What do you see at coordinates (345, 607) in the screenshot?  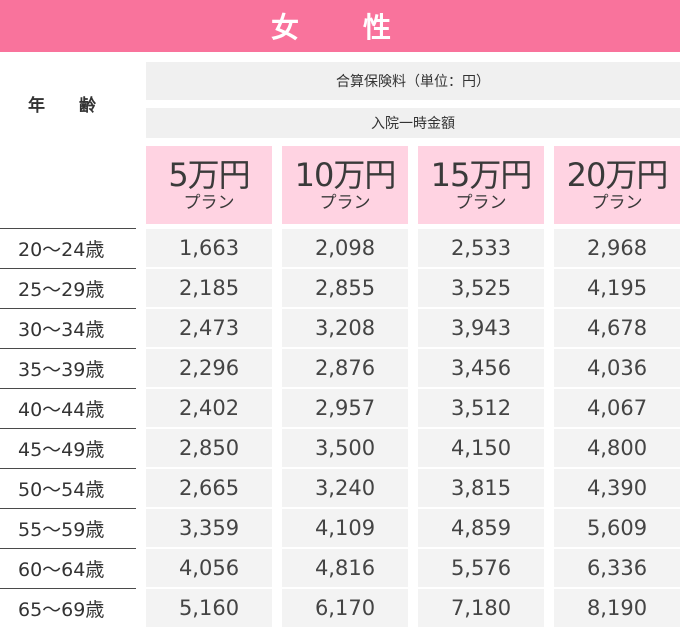 I see `premium-cell: 6,170` at bounding box center [345, 607].